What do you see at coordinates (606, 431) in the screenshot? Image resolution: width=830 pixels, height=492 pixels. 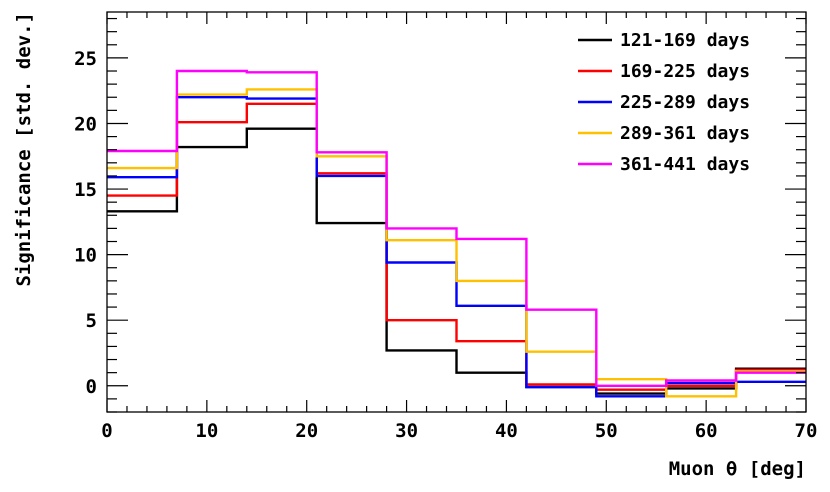 I see `x-tick-label: 50` at bounding box center [606, 431].